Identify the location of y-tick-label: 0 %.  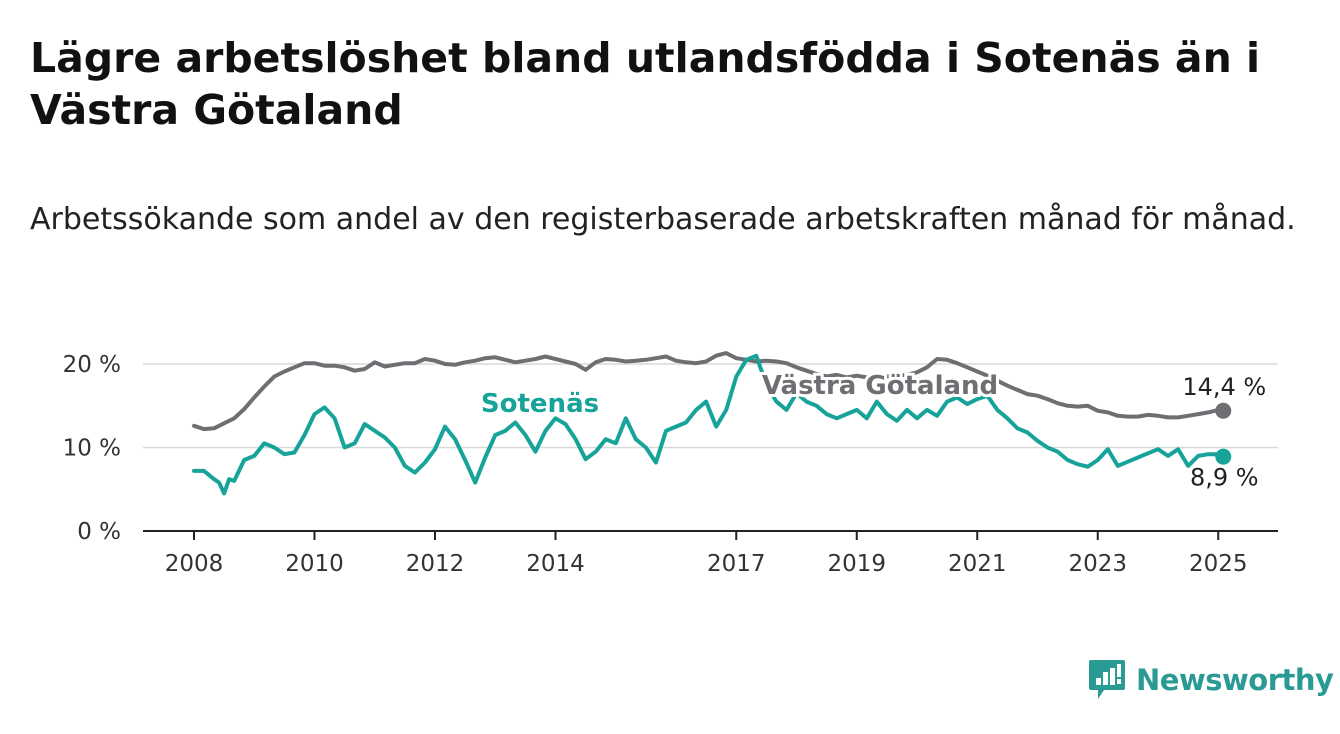
(99, 532).